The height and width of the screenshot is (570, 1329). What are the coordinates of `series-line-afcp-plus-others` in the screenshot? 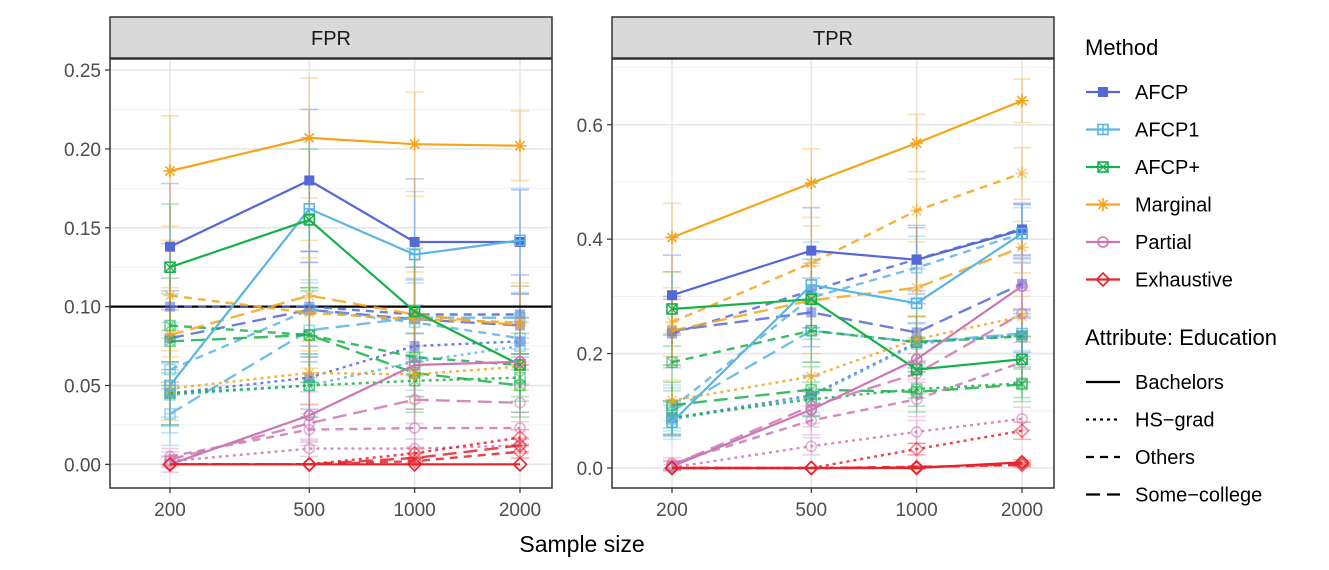 It's located at (847, 346).